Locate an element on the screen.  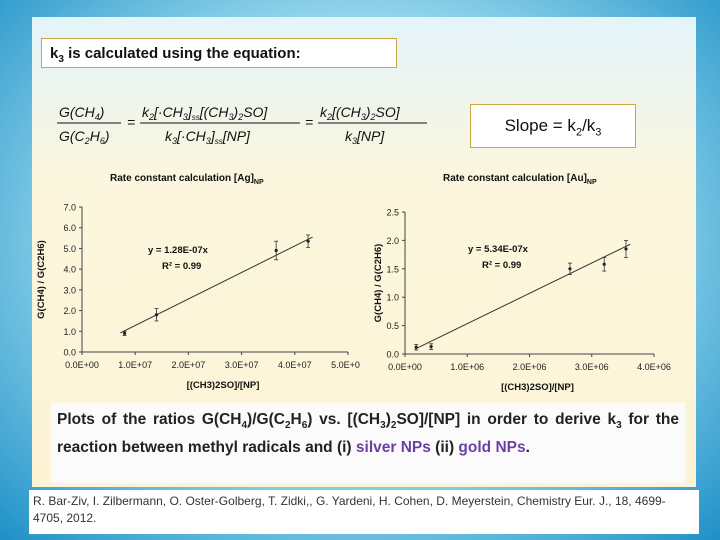
ag-title-subscript: NP is located at coordinates (259, 182).